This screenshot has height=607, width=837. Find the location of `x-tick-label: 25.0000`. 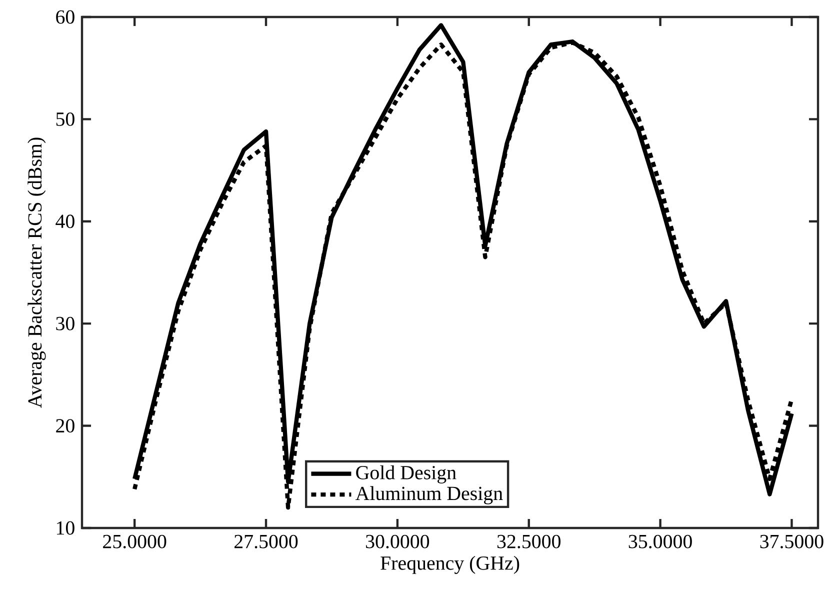

x-tick-label: 25.0000 is located at coordinates (134, 541).